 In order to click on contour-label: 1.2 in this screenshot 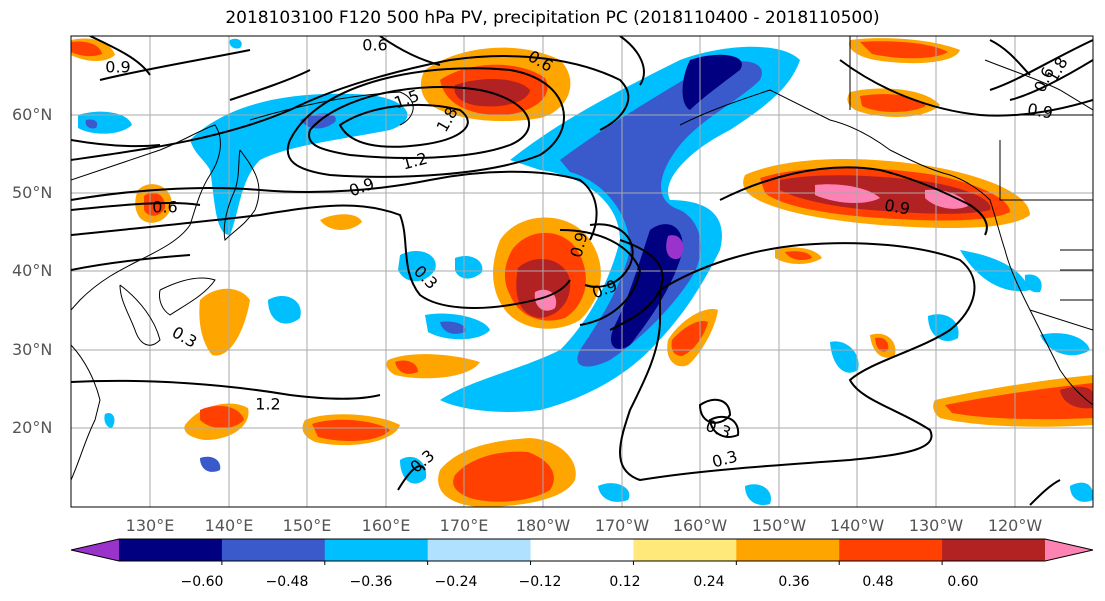, I will do `click(267, 404)`.